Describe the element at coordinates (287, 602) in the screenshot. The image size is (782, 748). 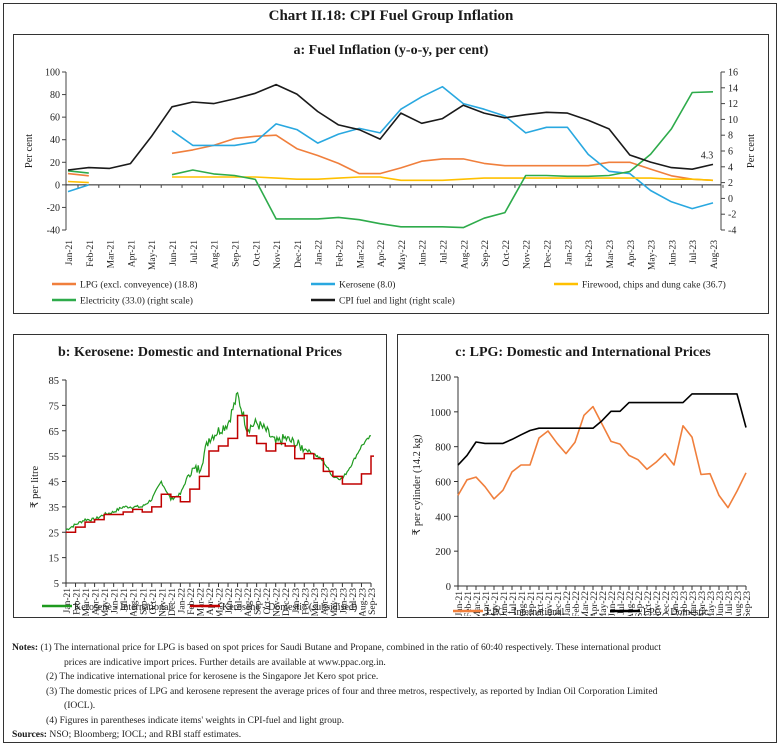
I see `x-tick-label: Dec-22` at that location.